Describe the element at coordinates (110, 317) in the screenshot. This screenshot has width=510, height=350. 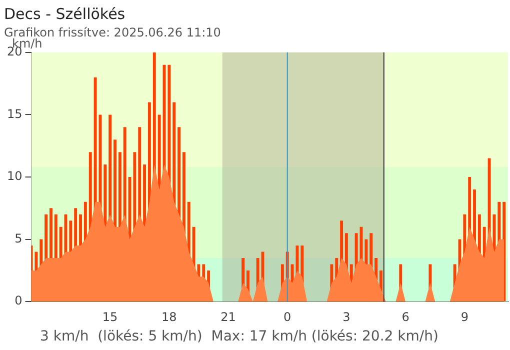
I see `x-tick-label: 15` at that location.